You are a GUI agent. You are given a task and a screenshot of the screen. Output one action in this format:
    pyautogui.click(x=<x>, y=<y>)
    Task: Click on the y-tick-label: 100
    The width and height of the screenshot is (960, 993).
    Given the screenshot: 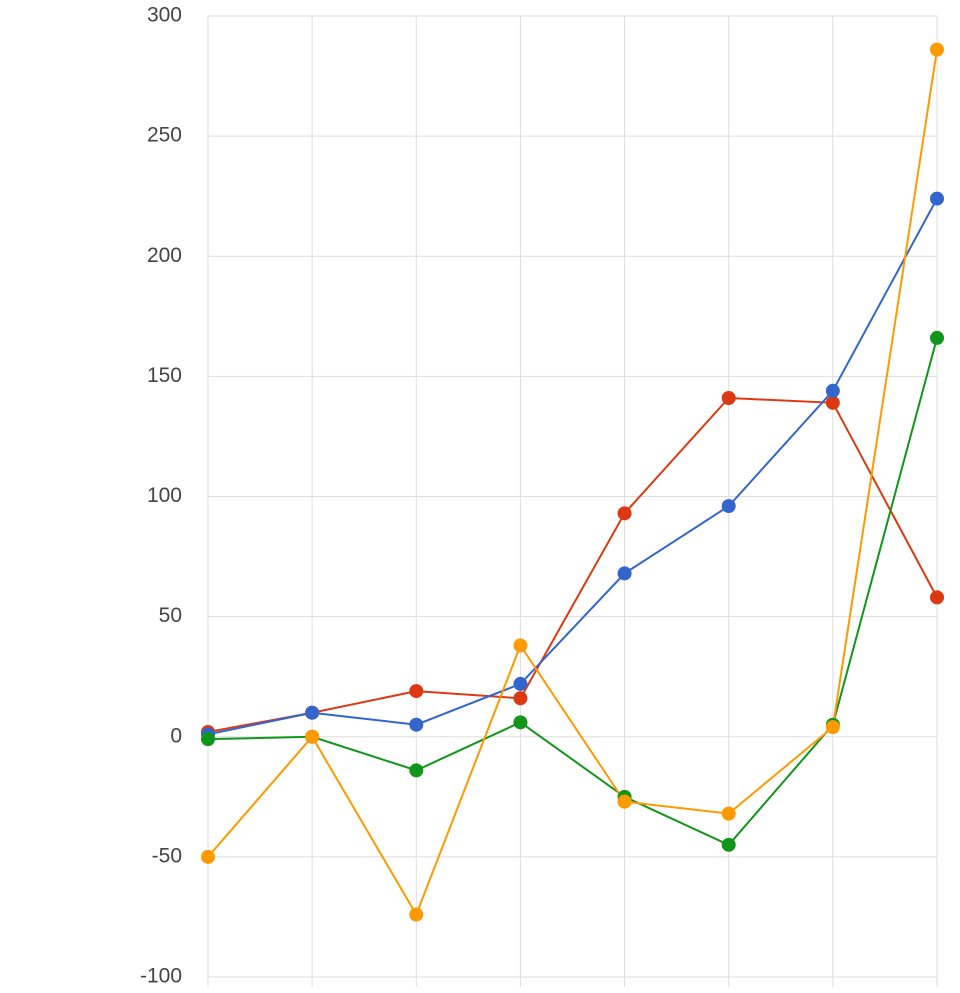 What is the action you would take?
    pyautogui.click(x=164, y=495)
    